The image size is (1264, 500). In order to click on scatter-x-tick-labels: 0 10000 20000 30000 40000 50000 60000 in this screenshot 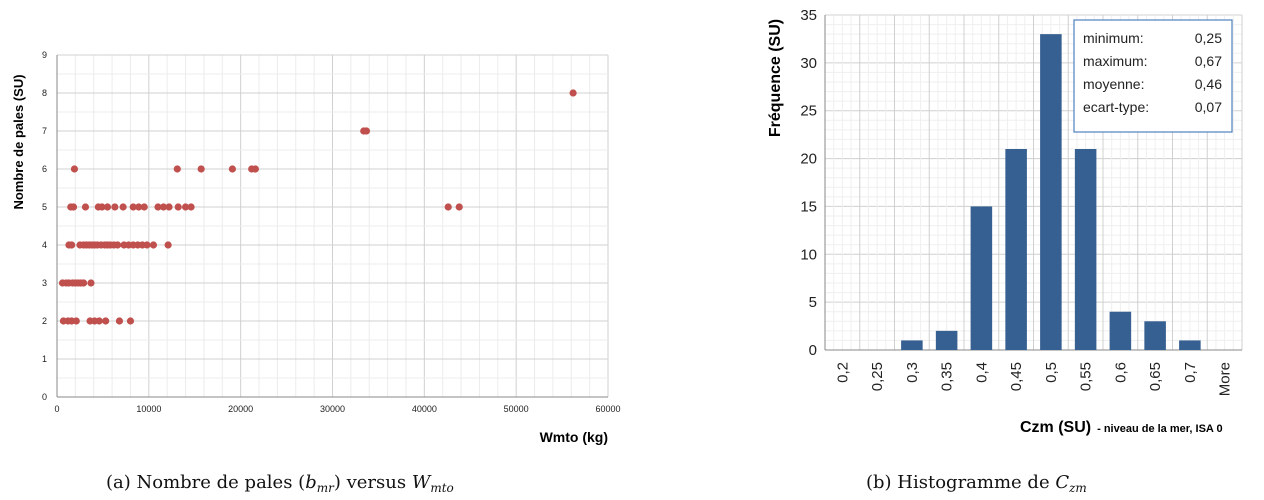, I will do `click(337, 409)`.